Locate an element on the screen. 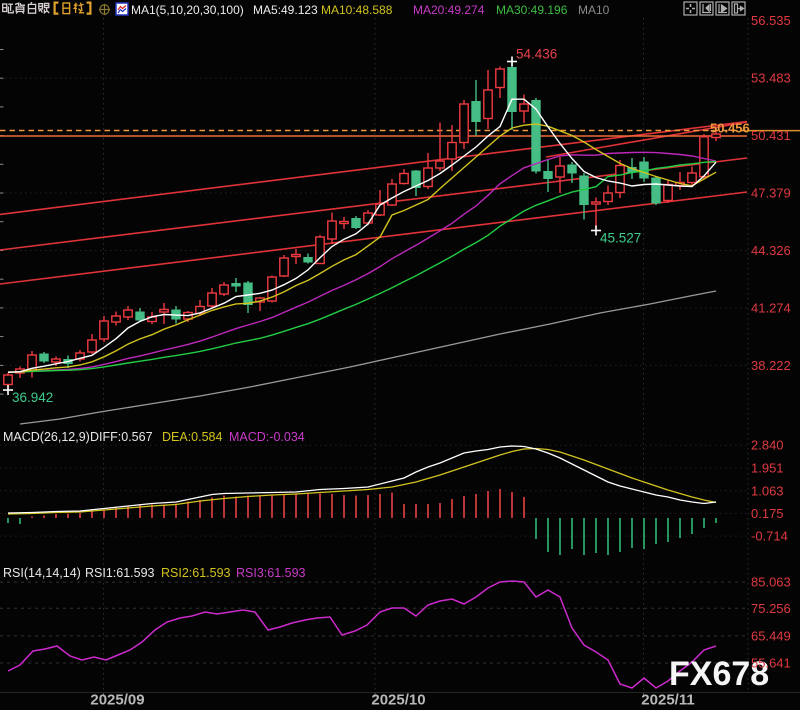  svg-text: 75.256 is located at coordinates (771, 608).